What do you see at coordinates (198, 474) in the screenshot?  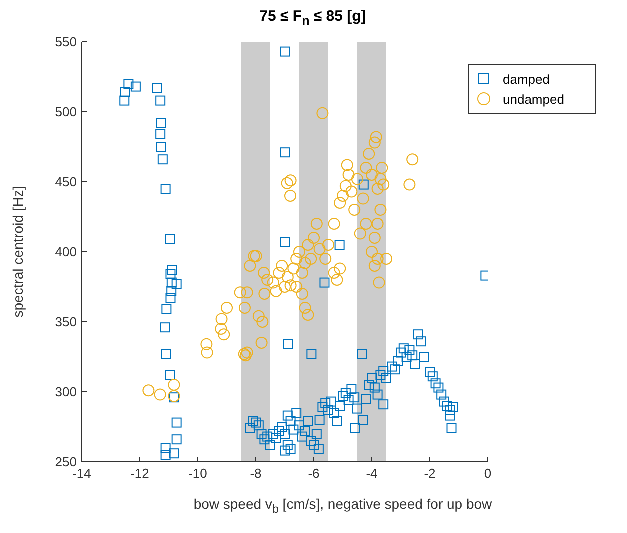 I see `x-tick-label: -10` at bounding box center [198, 474].